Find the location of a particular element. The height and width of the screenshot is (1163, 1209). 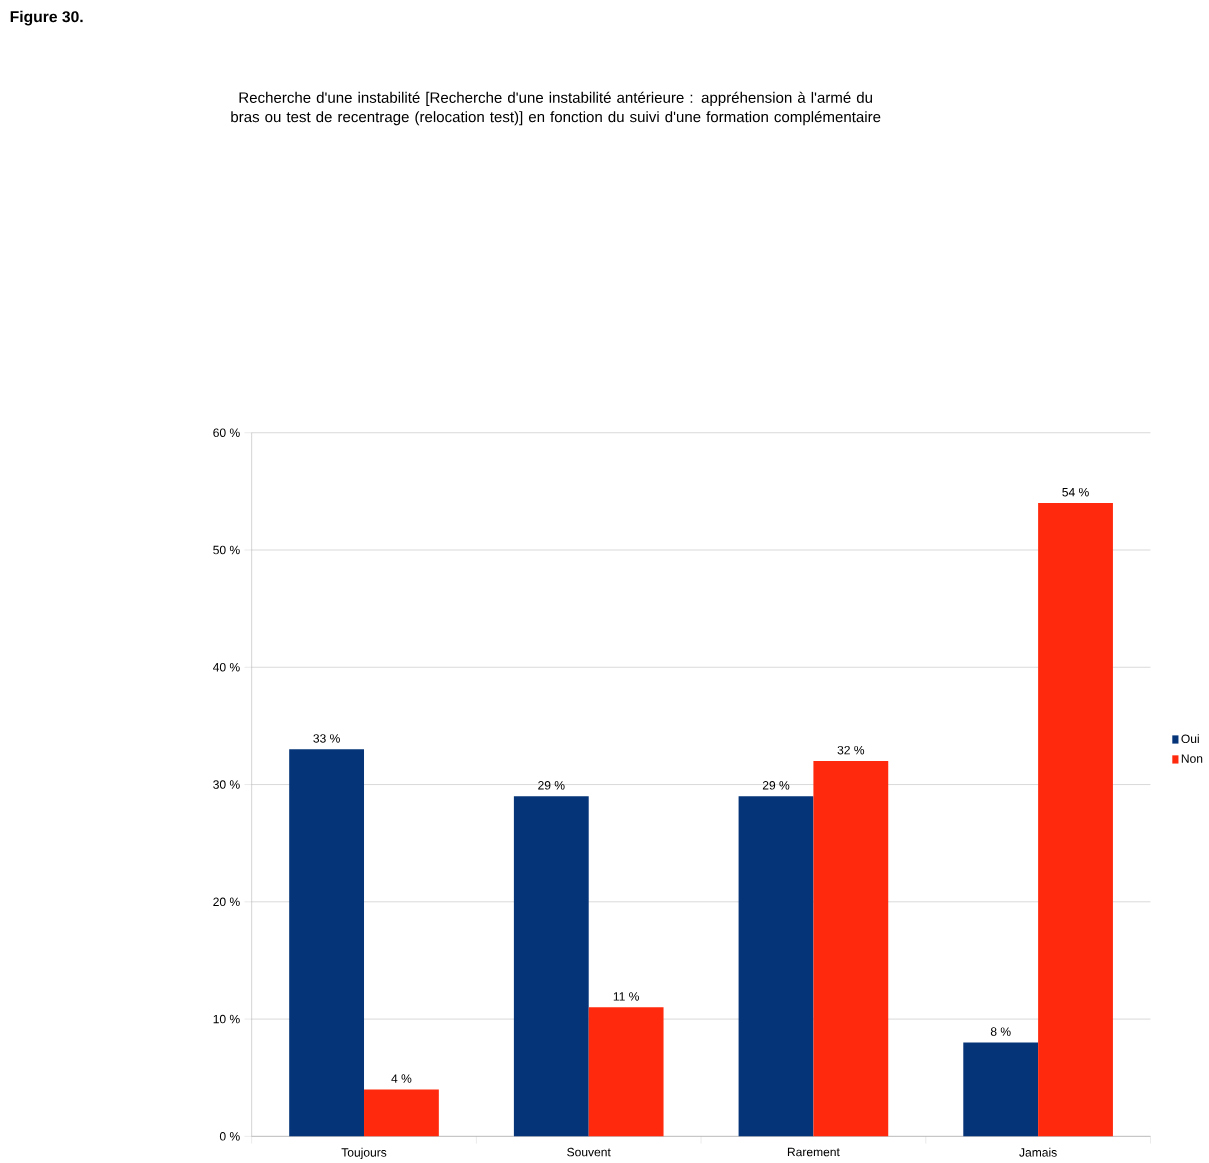

y-tick-label: 10 % is located at coordinates (226, 1019).